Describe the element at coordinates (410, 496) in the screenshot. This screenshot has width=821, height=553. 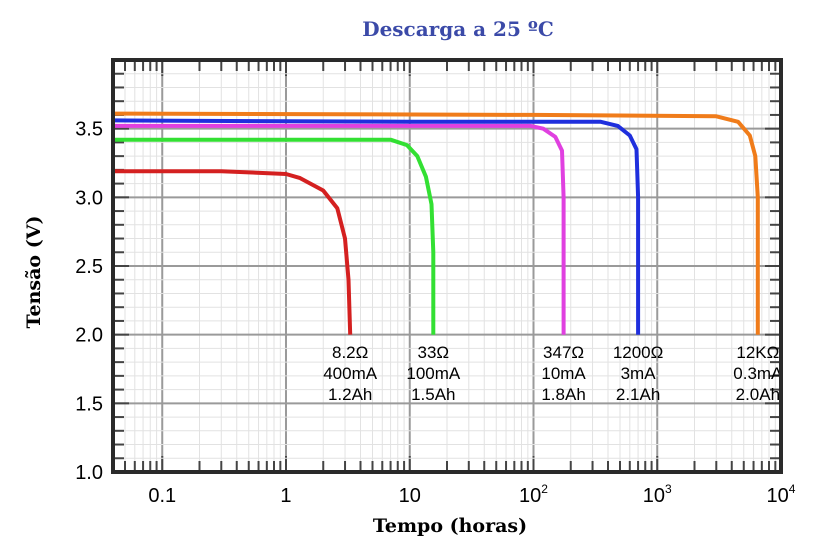
I see `x-tick-label: 10` at that location.